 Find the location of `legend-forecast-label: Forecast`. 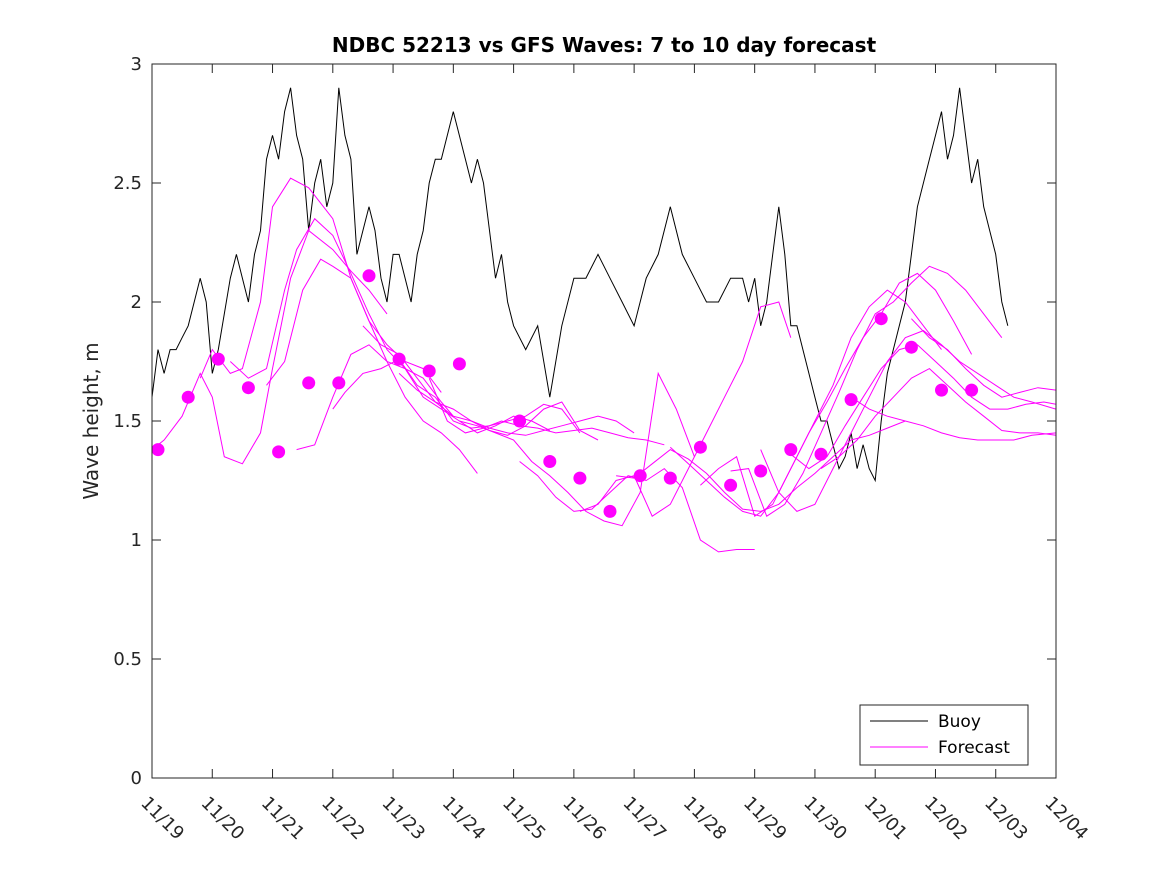

legend-forecast-label: Forecast is located at coordinates (974, 748).